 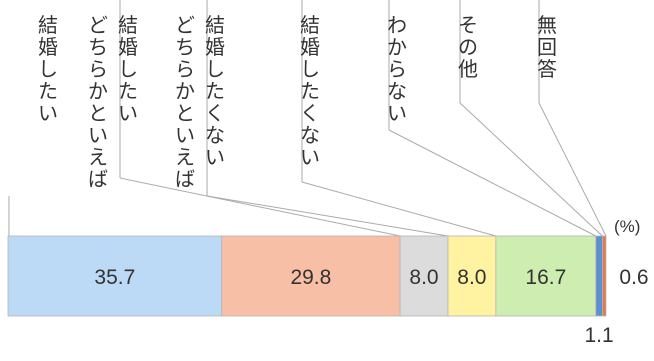 I want to click on category-label: わからない, so click(x=397, y=69).